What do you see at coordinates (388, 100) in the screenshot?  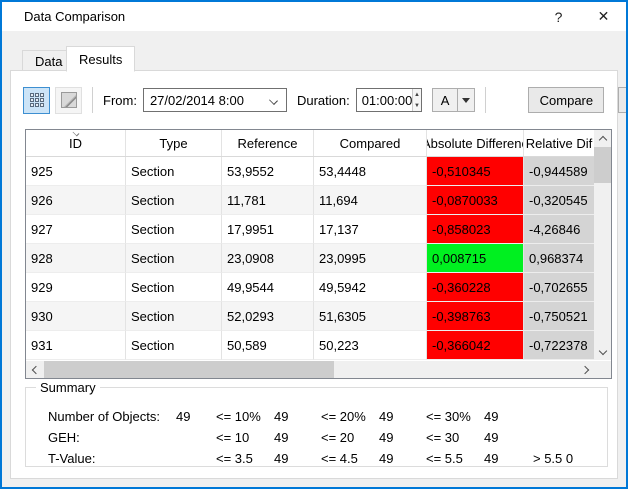 I see `duration-spinbox: 01:00:00 ▲ ▼` at bounding box center [388, 100].